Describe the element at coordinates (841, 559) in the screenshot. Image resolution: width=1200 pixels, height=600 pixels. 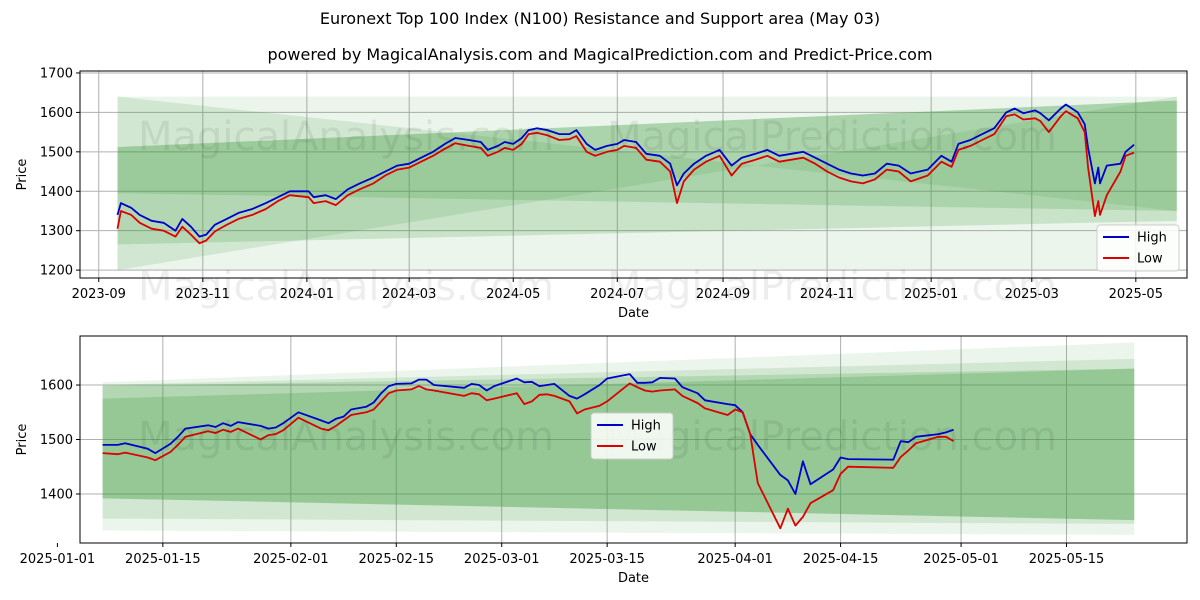
I see `x-tick-label: 2025-04-15` at that location.